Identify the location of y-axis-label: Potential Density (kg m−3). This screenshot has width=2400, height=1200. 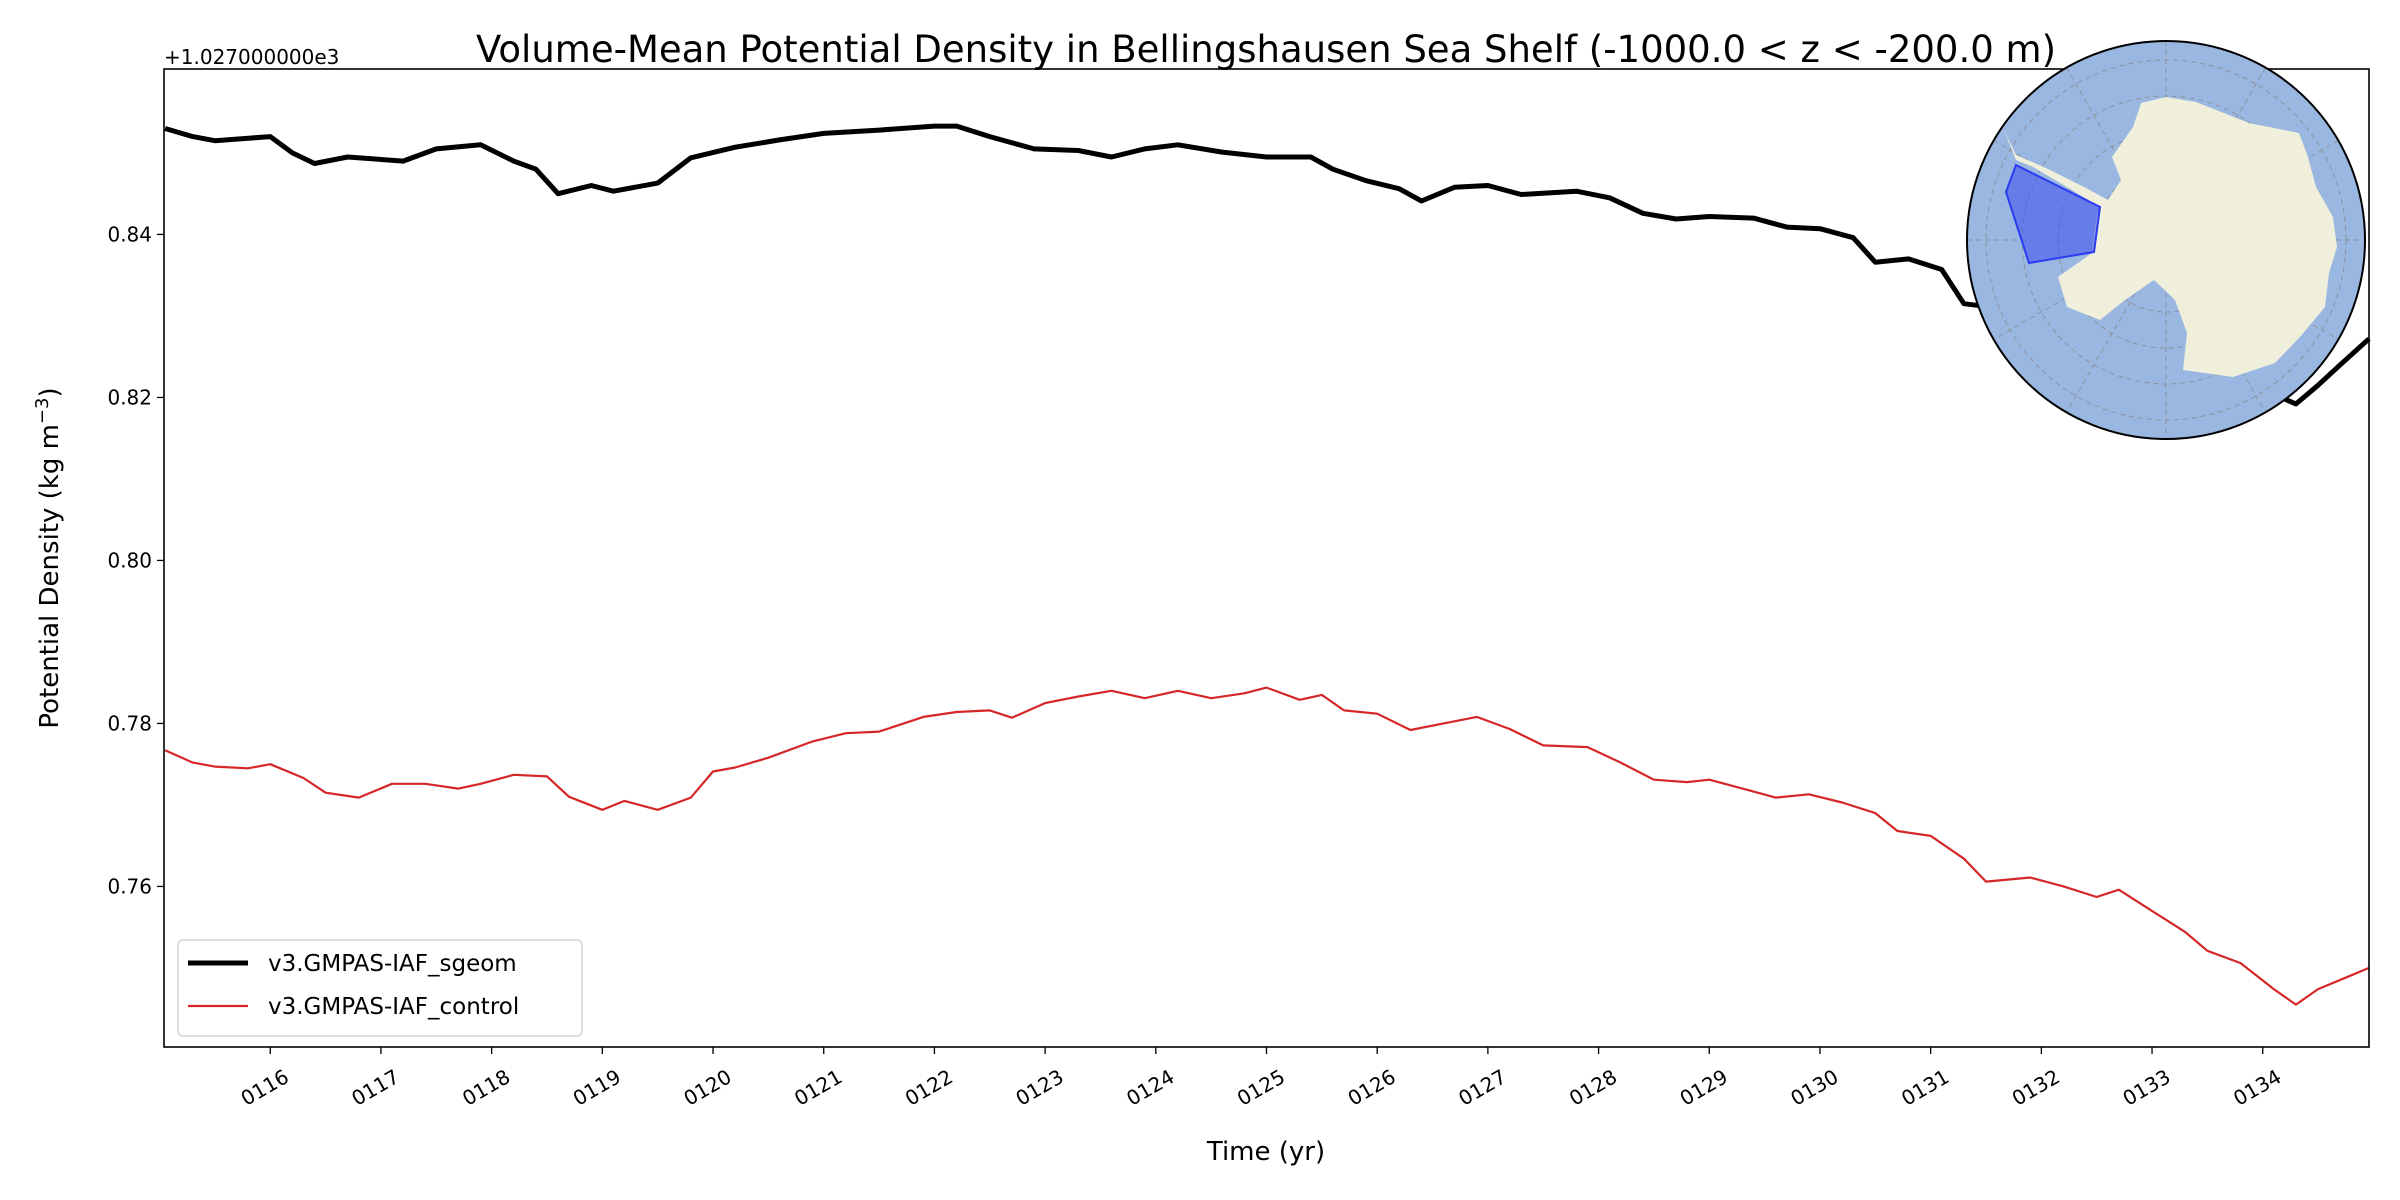
(48, 557).